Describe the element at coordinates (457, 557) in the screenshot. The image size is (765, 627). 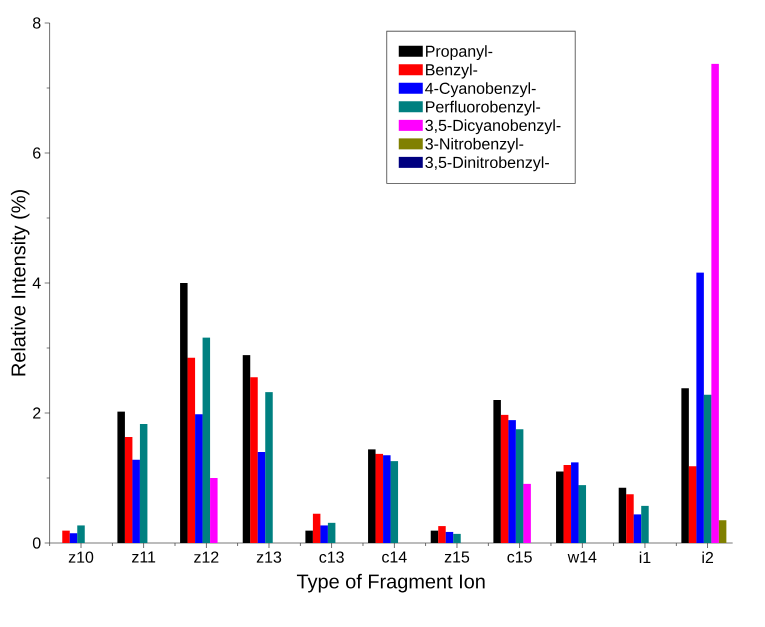
I see `x-tick-label: z15` at that location.